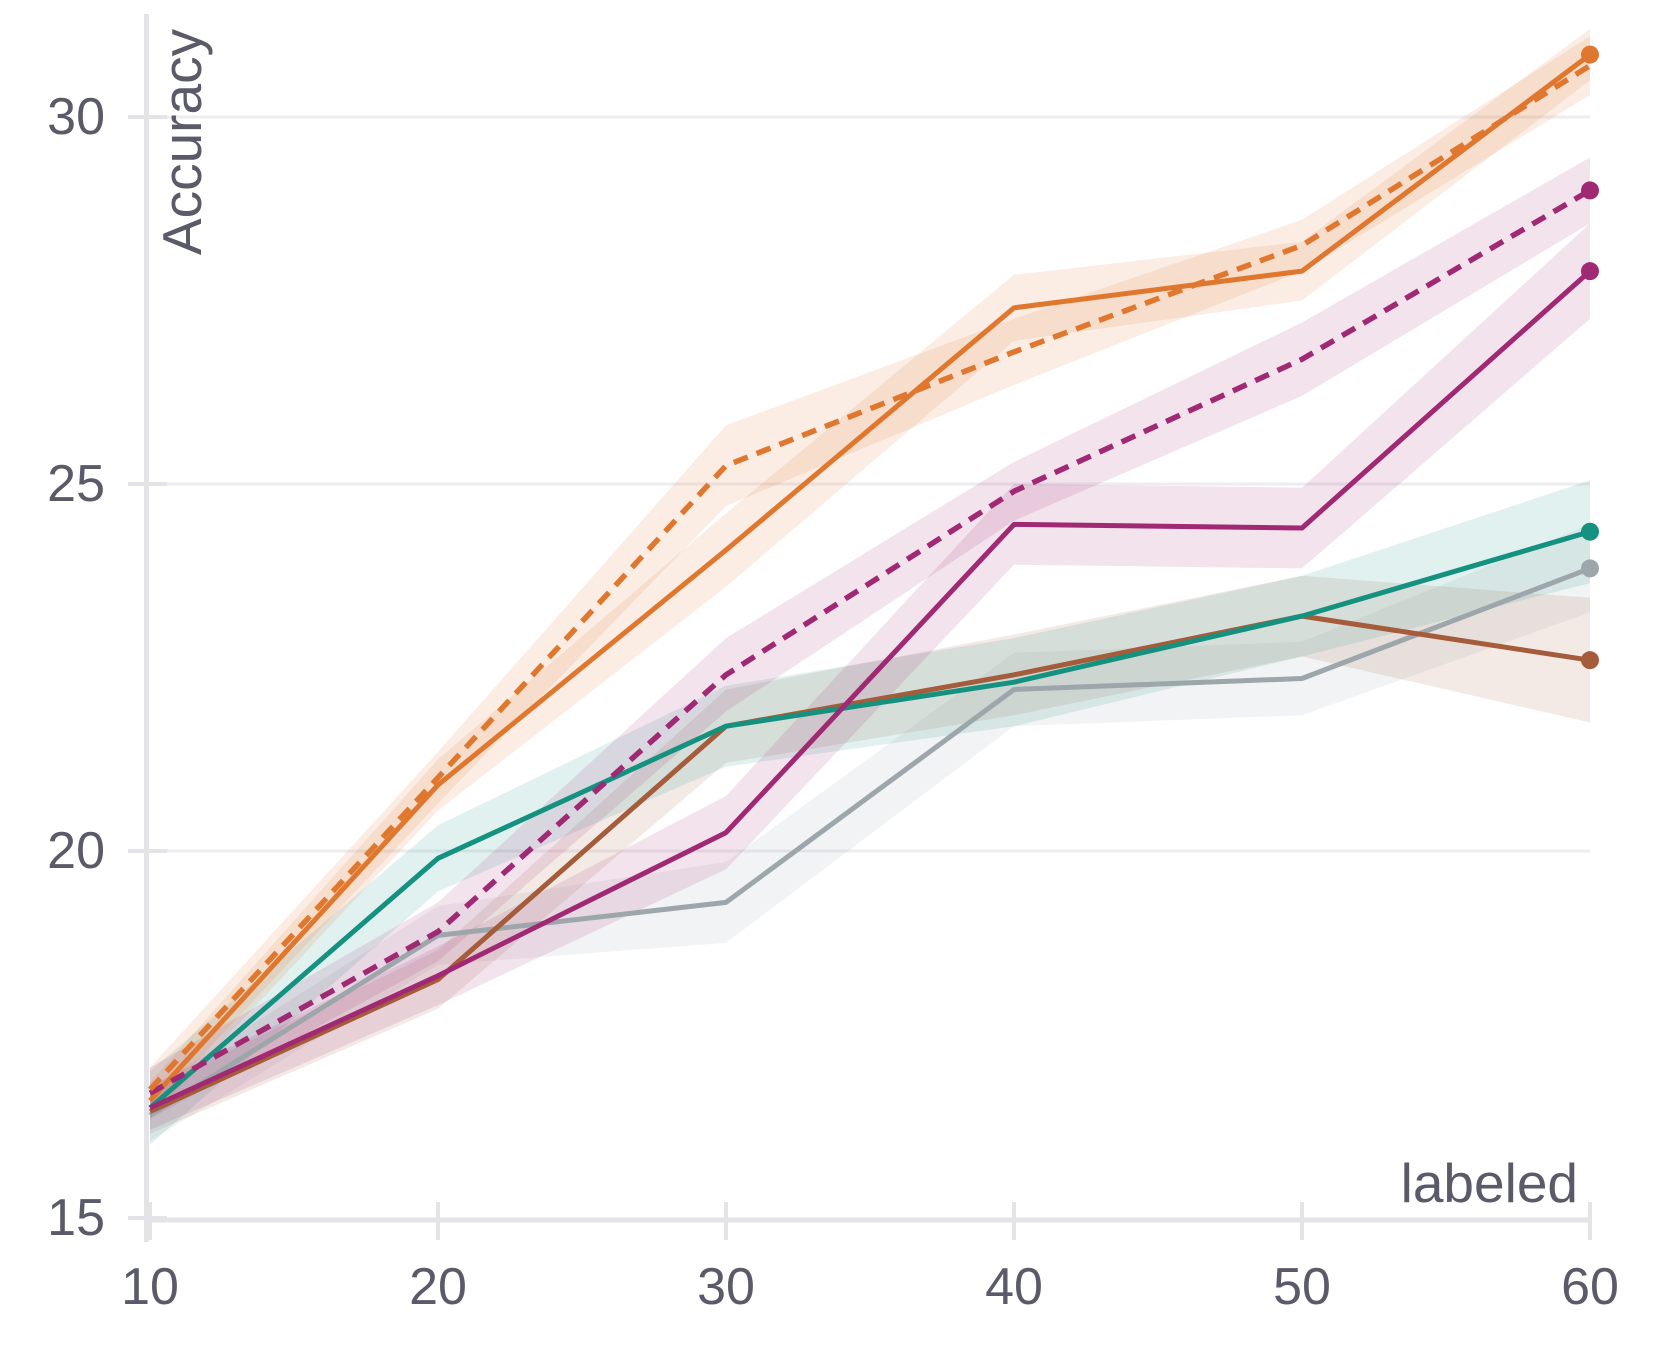 The image size is (1660, 1368). I want to click on y-axis-line, so click(146, 628).